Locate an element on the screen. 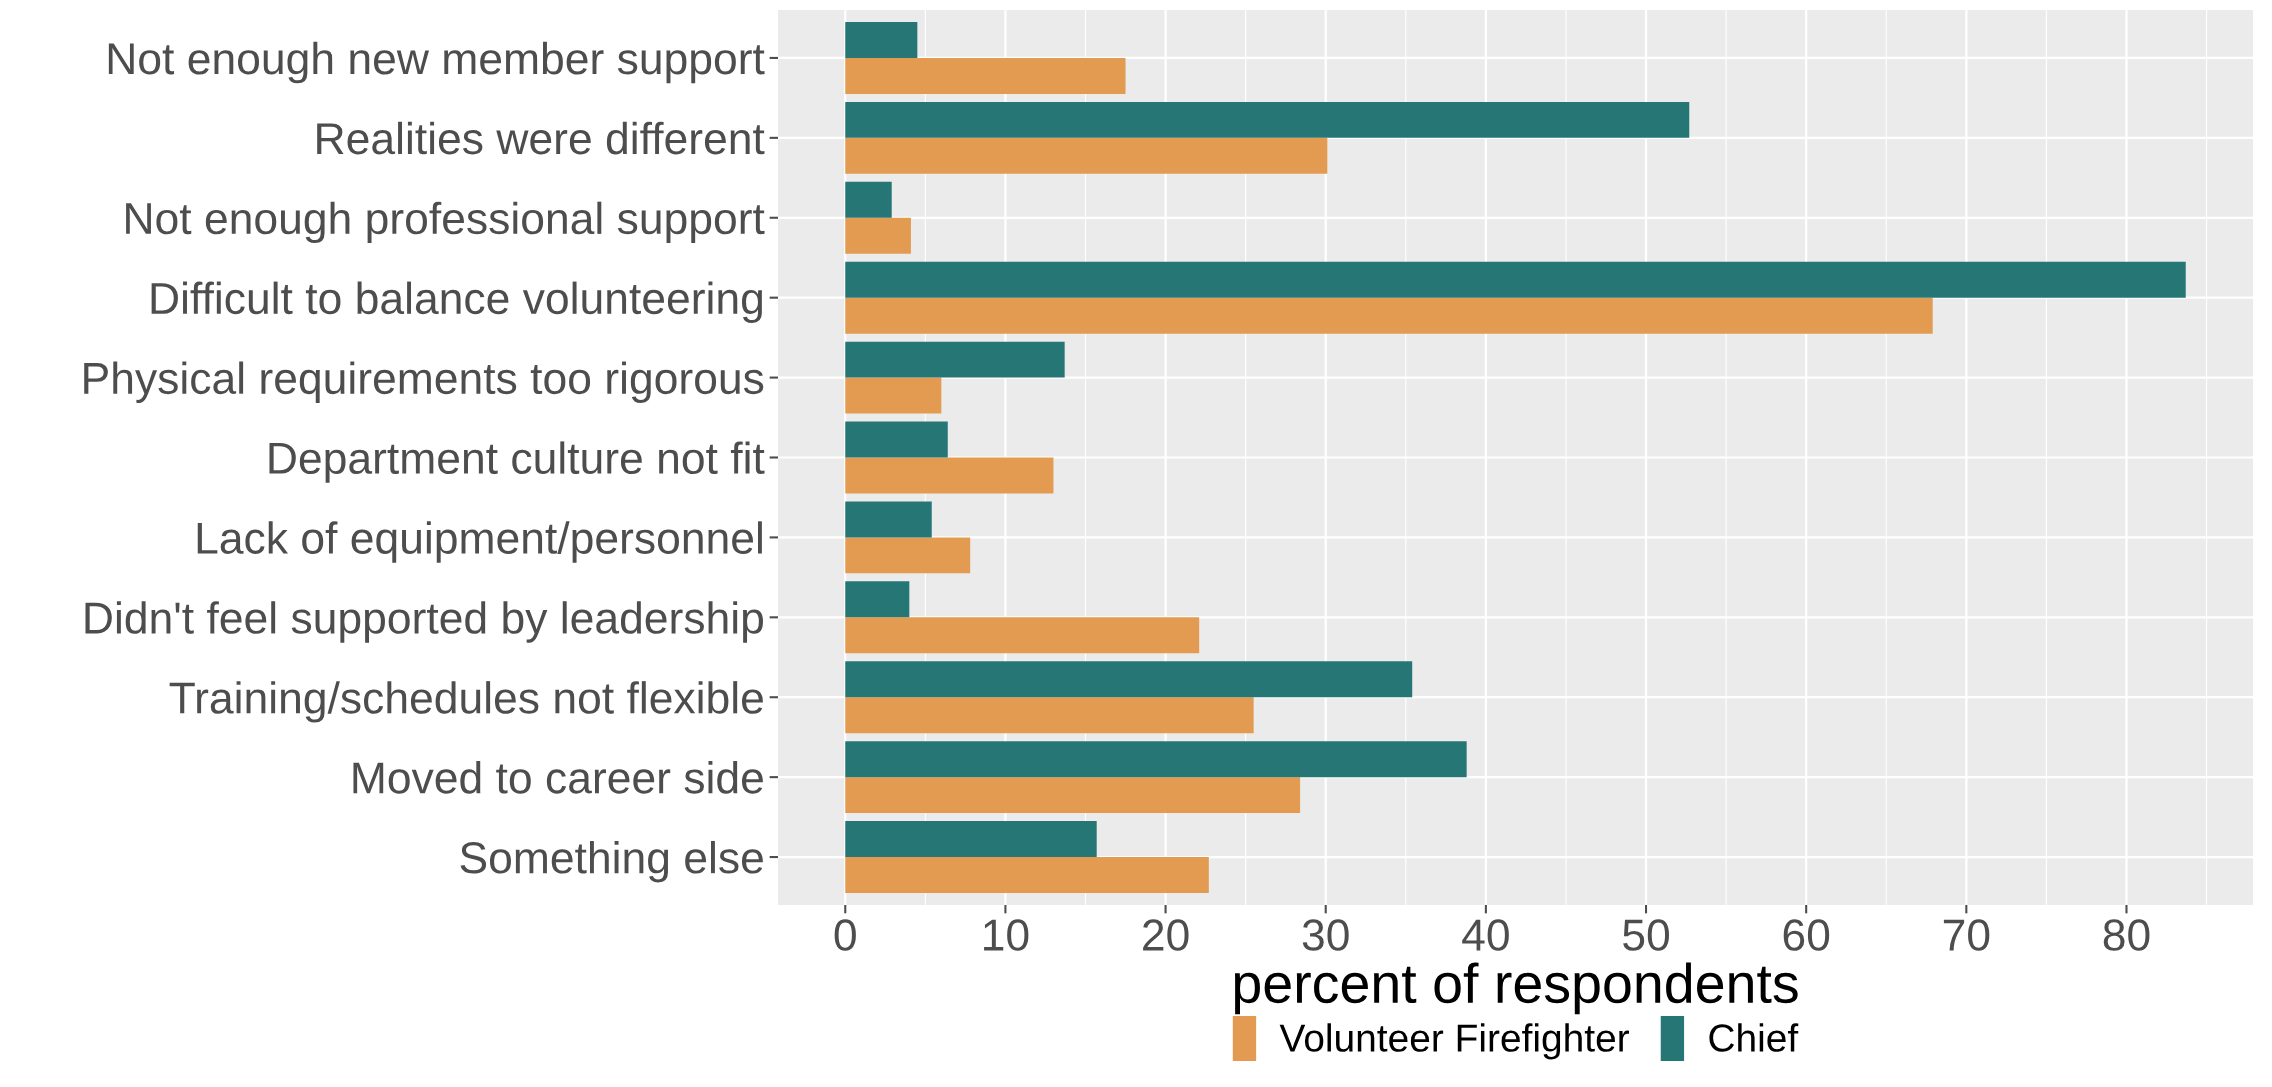 The width and height of the screenshot is (2272, 1087). y-tick-label: Not enough new member support is located at coordinates (436, 62).